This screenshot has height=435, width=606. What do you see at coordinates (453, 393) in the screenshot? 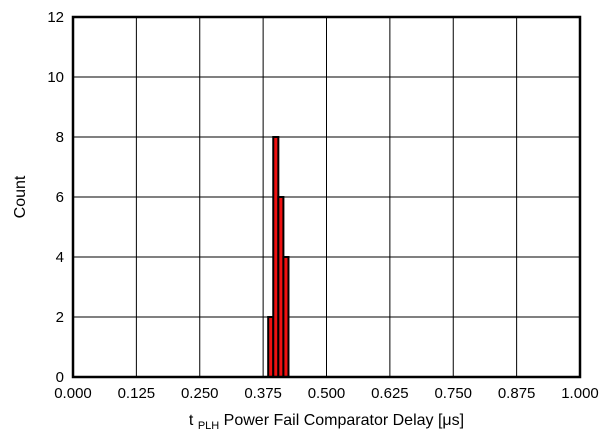
I see `x-tick-label: 0.750` at bounding box center [453, 393].